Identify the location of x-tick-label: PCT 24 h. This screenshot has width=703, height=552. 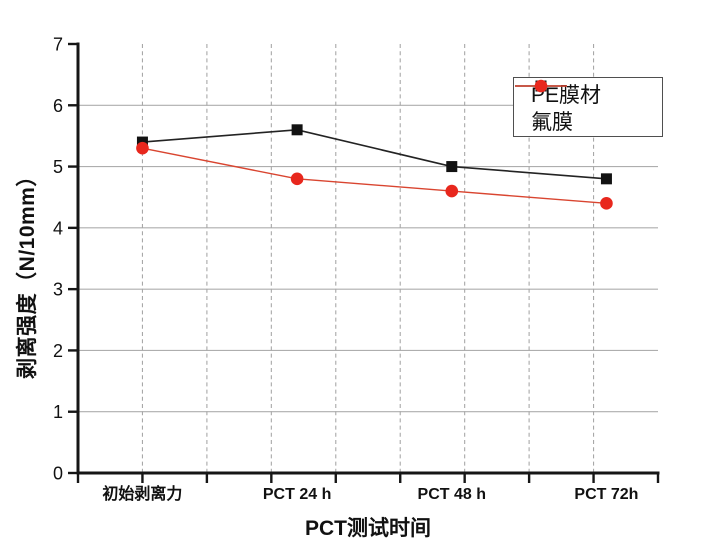
(297, 494).